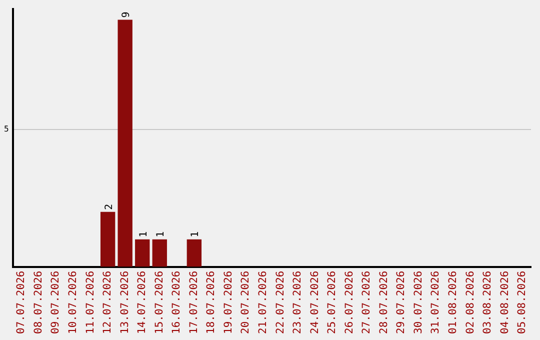 The width and height of the screenshot is (540, 340). I want to click on x-tick-label: 13.07.2026, so click(124, 302).